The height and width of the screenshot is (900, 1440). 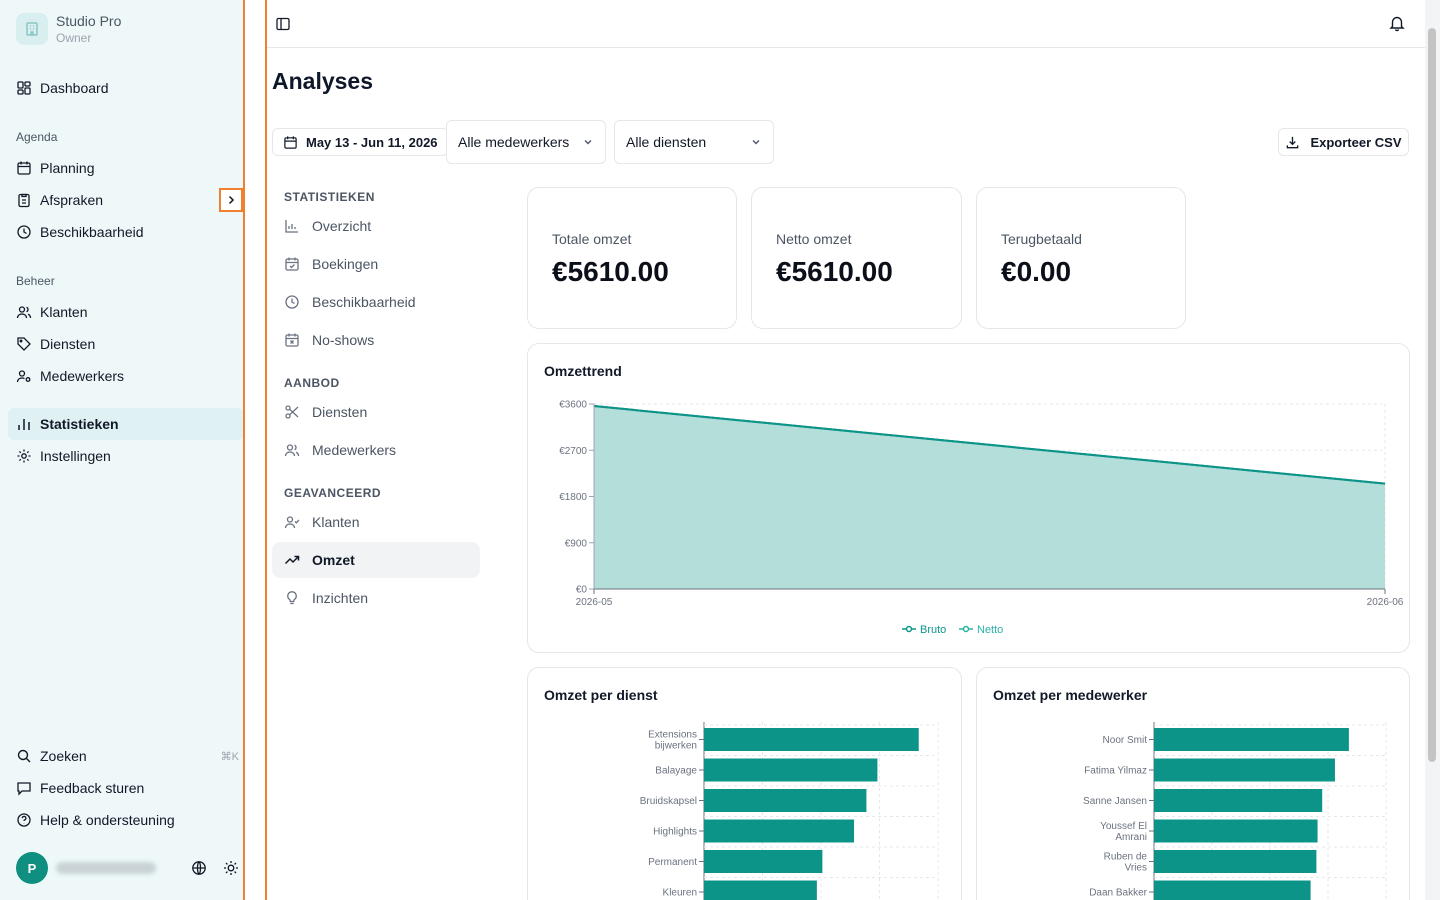 I want to click on subnav-group-geavanceerd: GEAVANCEERD, so click(x=333, y=493).